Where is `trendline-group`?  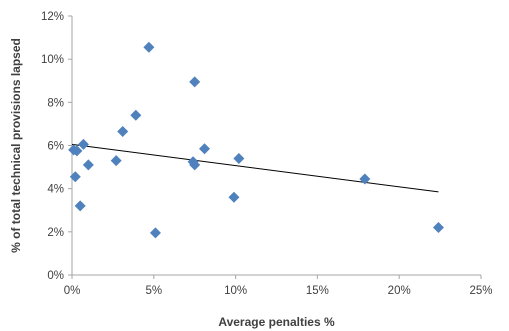
trendline-group is located at coordinates (255, 168).